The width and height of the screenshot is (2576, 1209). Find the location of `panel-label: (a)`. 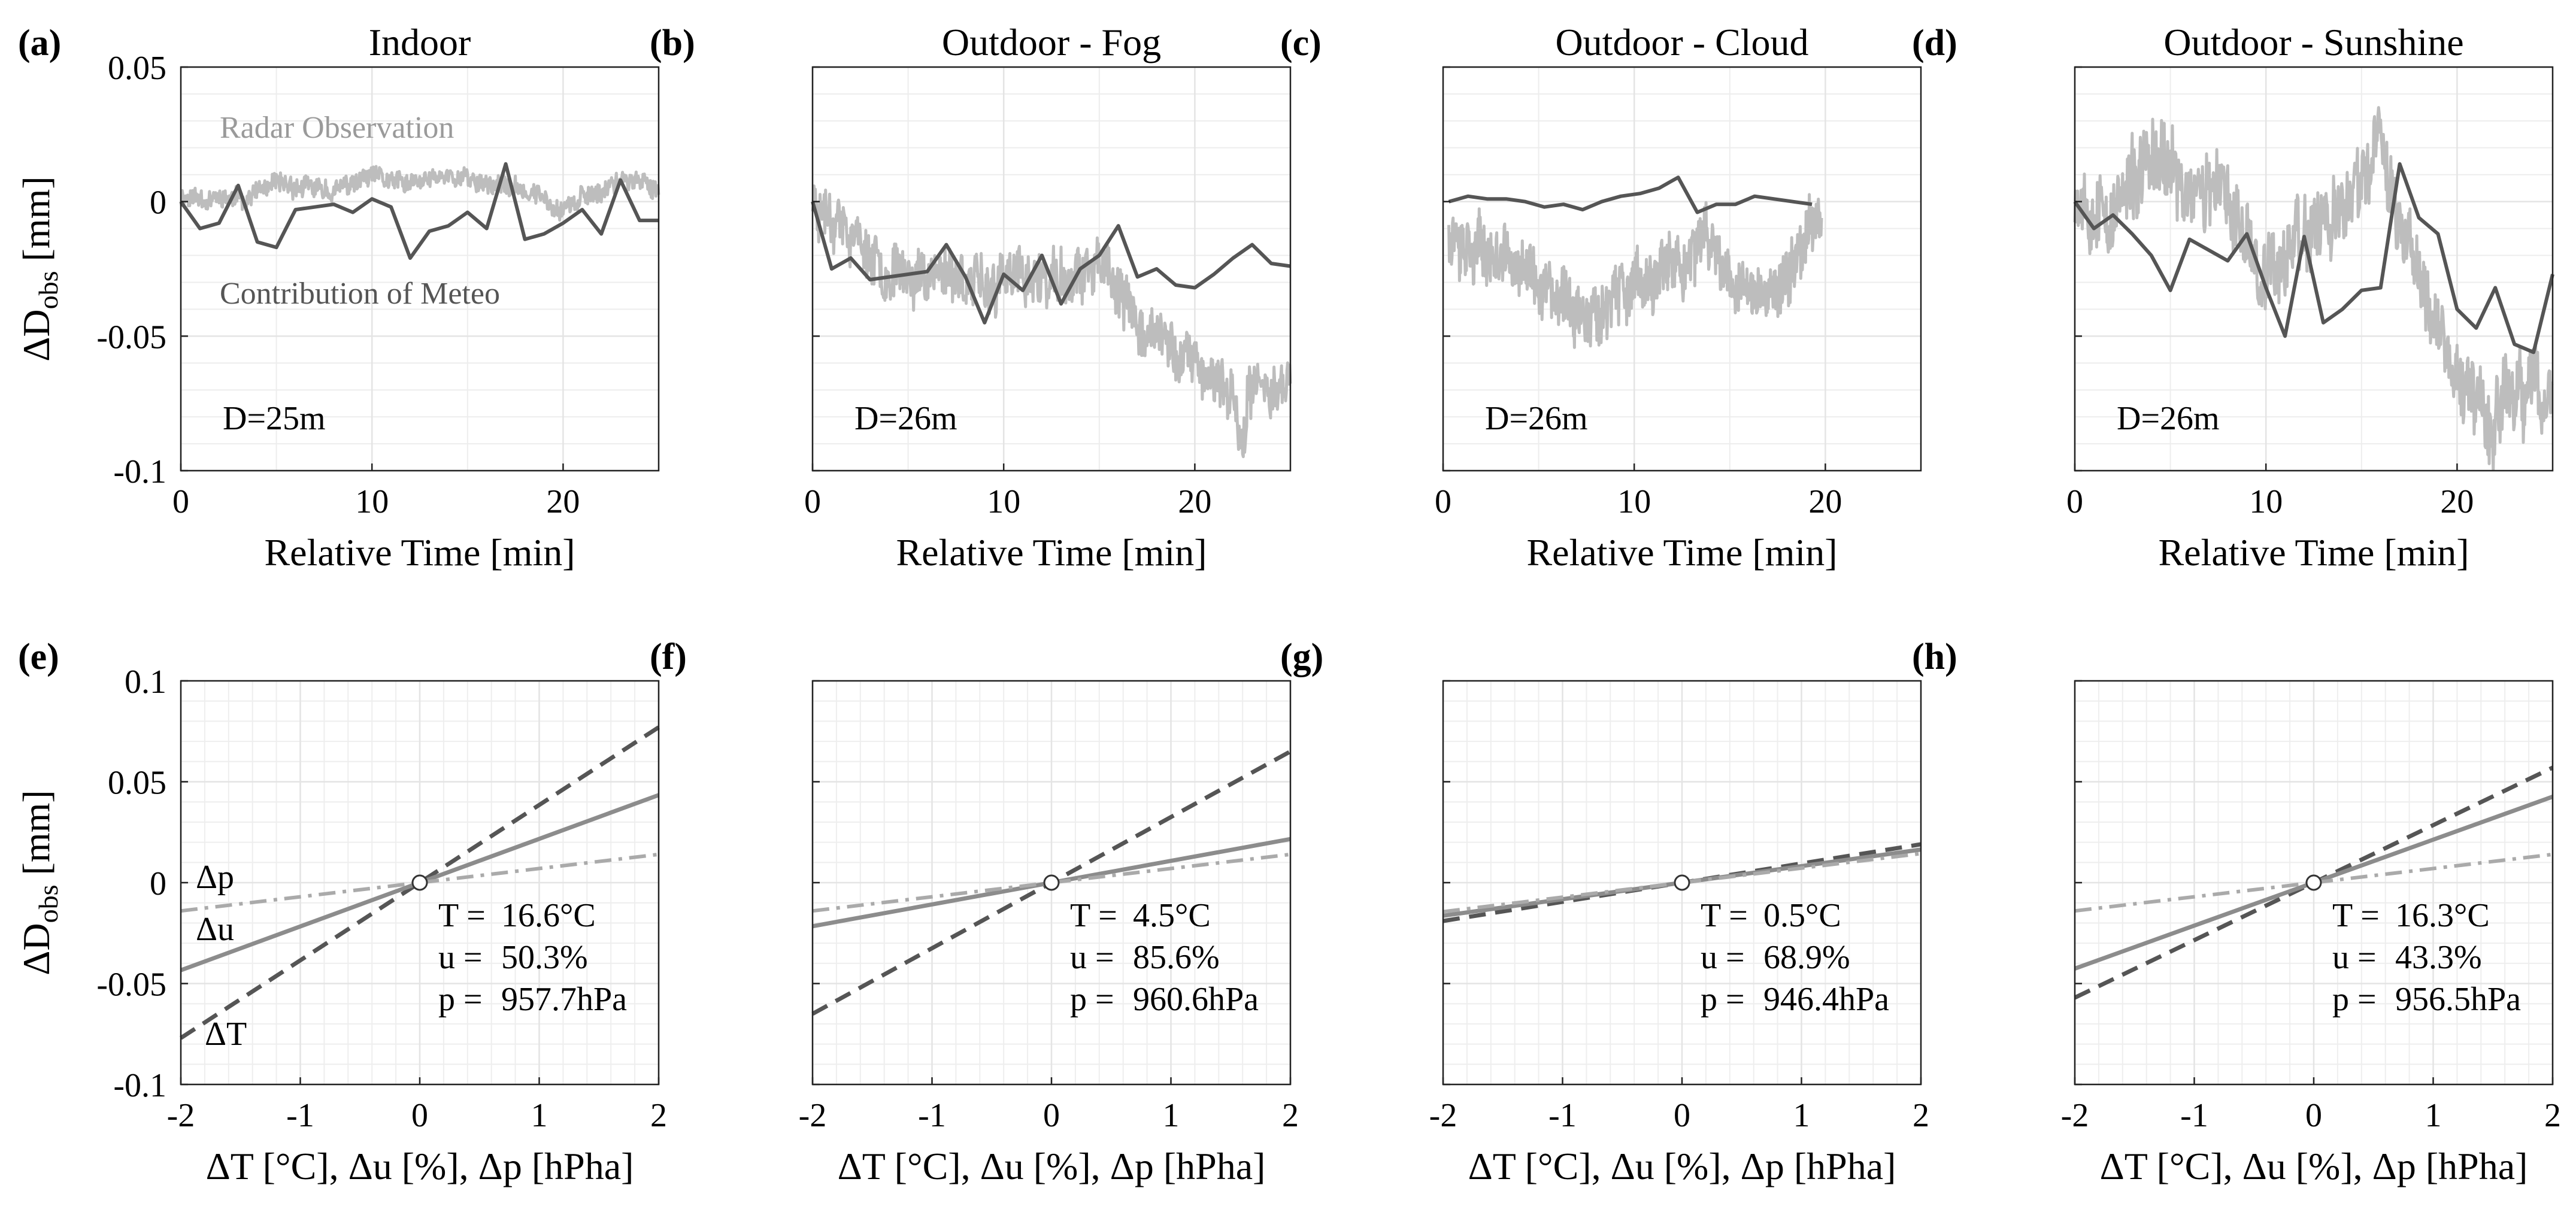

panel-label: (a) is located at coordinates (39, 43).